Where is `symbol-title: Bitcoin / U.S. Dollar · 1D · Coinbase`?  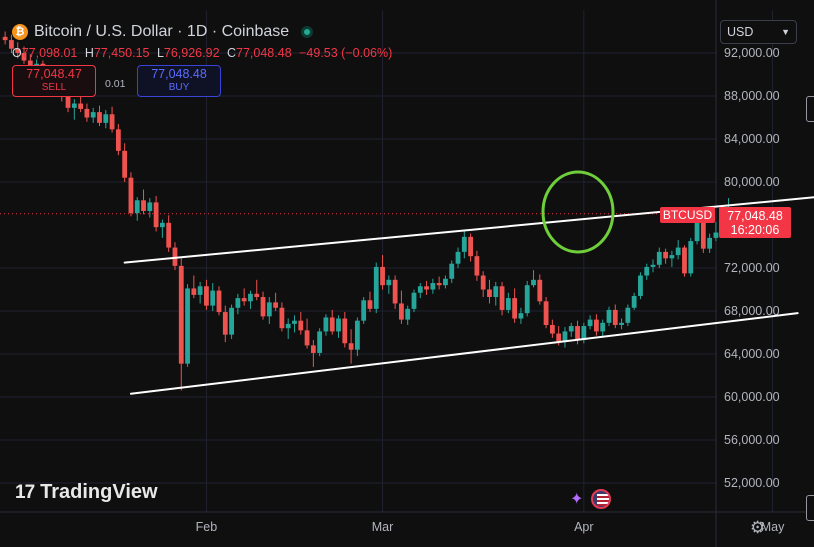
symbol-title: Bitcoin / U.S. Dollar · 1D · Coinbase is located at coordinates (162, 31).